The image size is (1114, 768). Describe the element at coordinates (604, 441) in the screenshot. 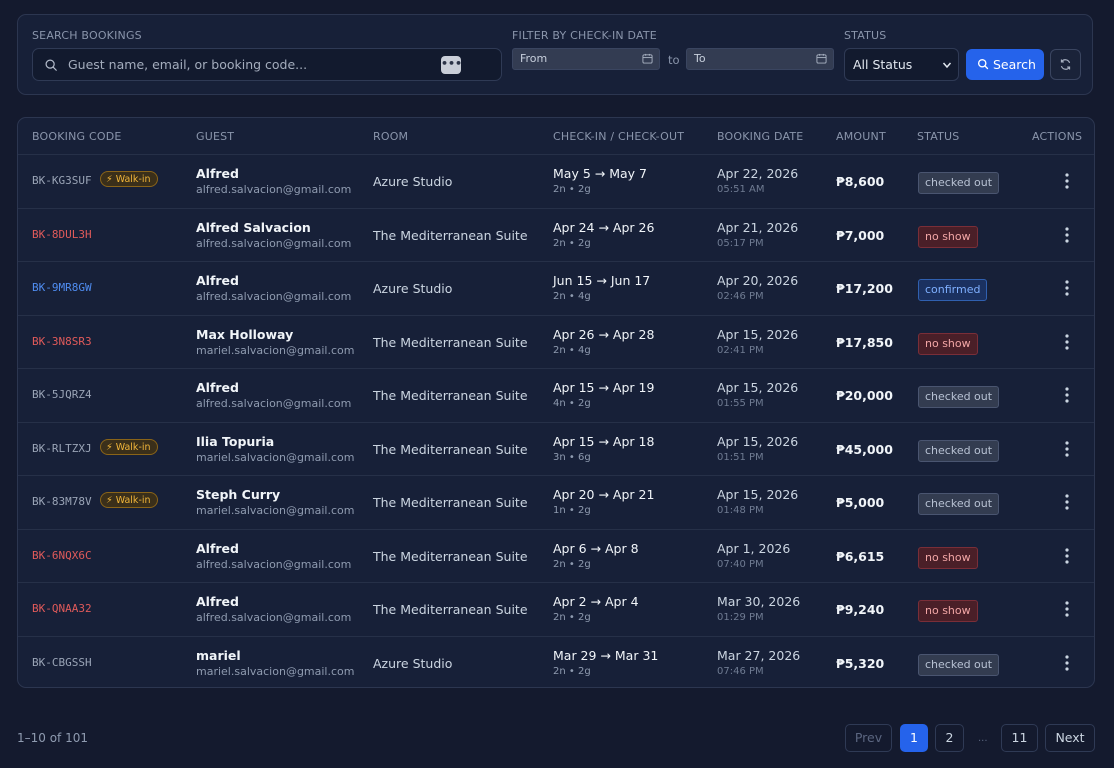

I see `stay-dates: Apr 15 → Apr 18` at that location.